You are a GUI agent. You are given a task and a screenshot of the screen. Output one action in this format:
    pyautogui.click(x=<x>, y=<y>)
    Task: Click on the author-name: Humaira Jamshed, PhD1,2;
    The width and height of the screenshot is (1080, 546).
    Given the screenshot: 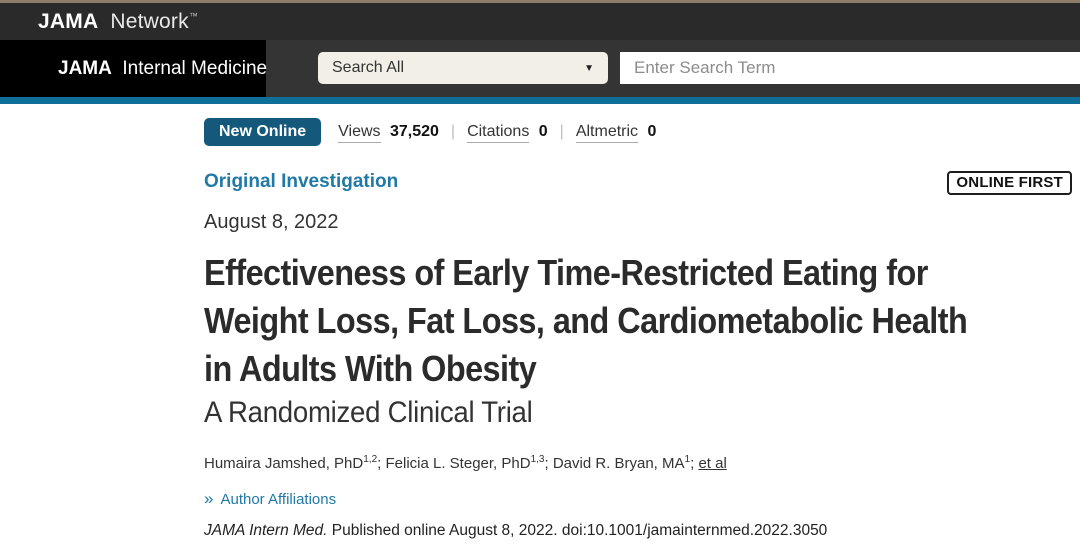 What is the action you would take?
    pyautogui.click(x=295, y=463)
    